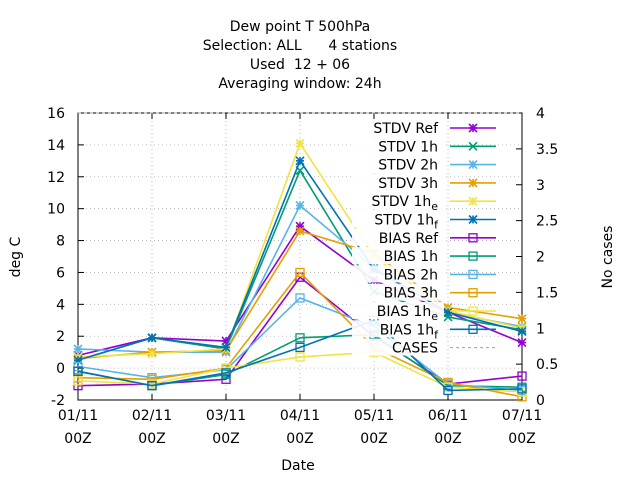 The height and width of the screenshot is (480, 640). I want to click on svg-text: BIAS 1h, so click(411, 257).